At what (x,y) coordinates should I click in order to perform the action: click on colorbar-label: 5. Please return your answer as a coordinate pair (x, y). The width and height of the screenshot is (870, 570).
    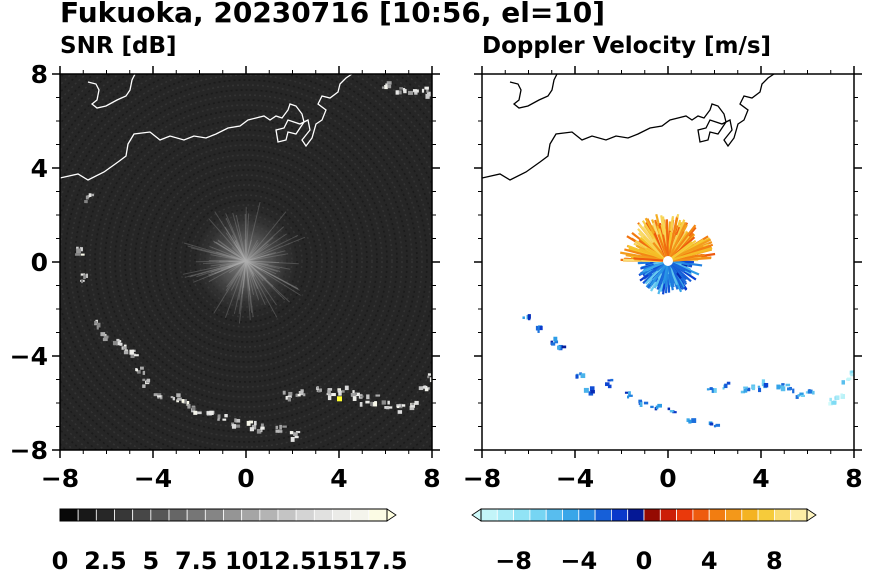
    Looking at the image, I should click on (150, 558).